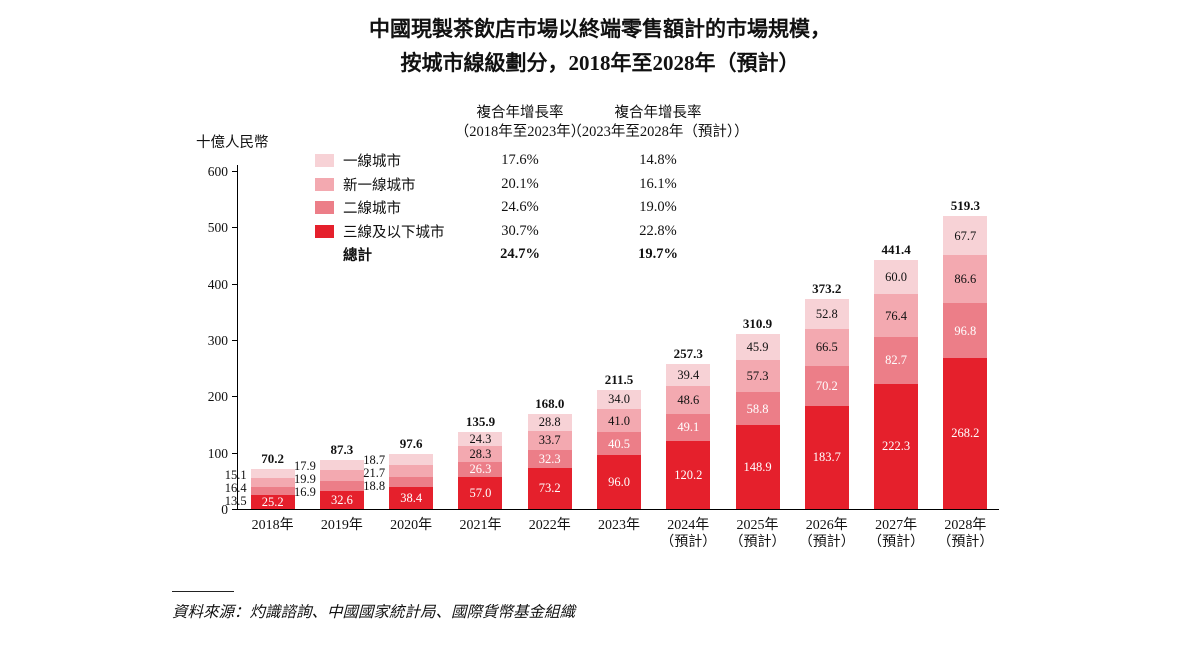 This screenshot has width=1200, height=652. I want to click on legend-label-tier2: 二線城市, so click(372, 209).